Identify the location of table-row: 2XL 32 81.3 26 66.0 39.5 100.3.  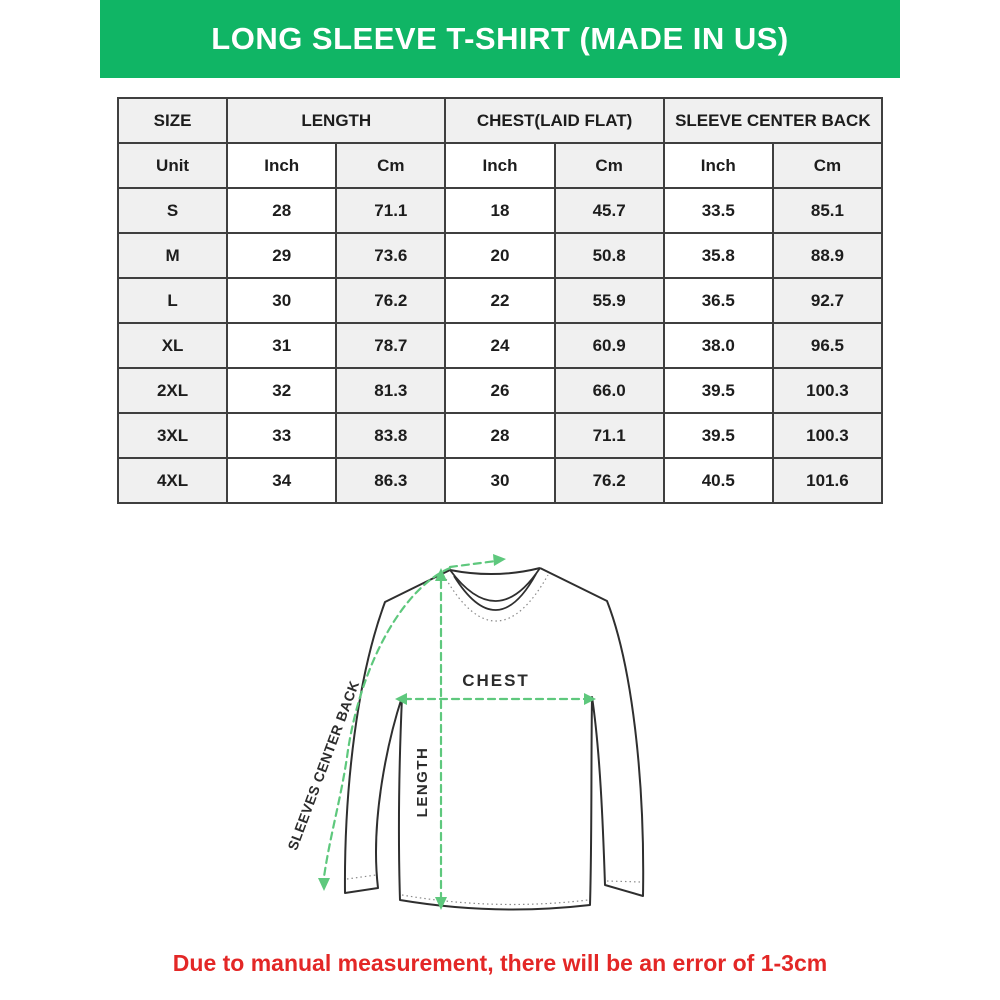
(500, 390).